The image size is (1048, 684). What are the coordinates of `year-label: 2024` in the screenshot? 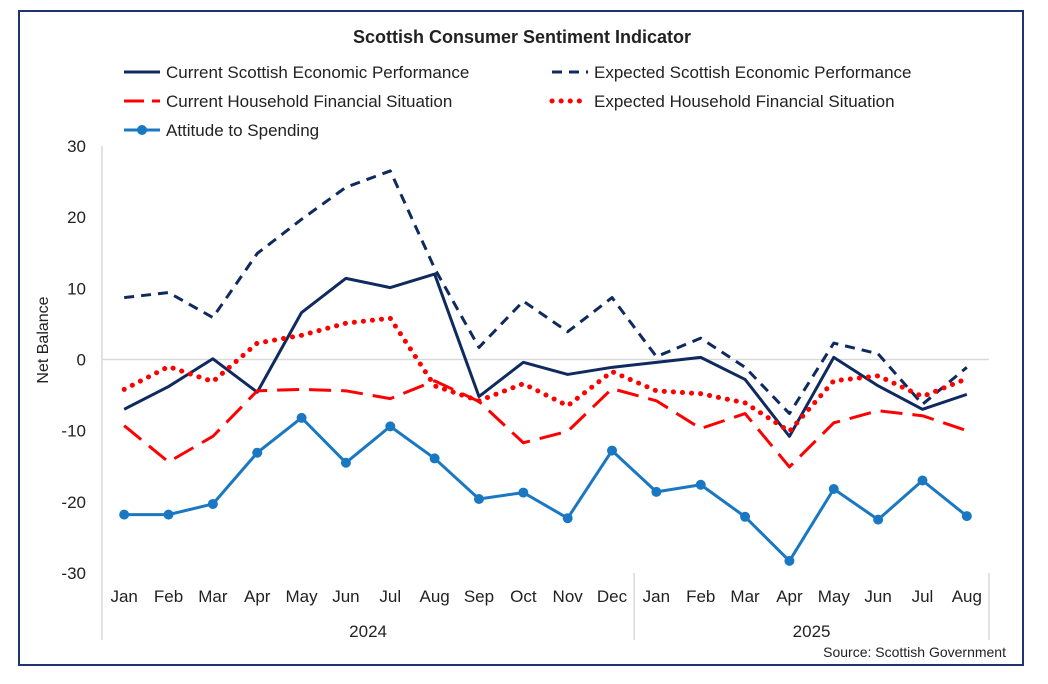 It's located at (368, 631).